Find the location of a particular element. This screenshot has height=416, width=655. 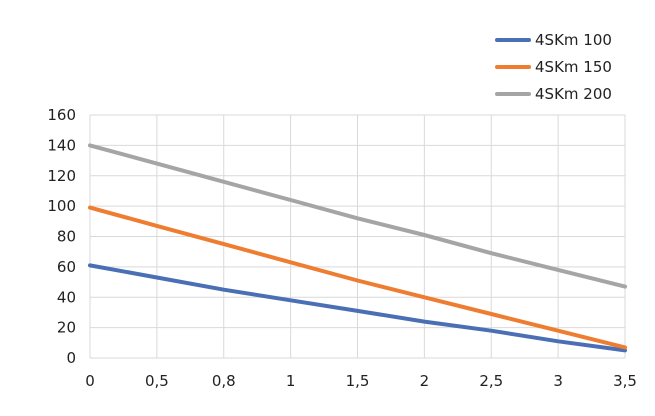

y-tick-label: 0 is located at coordinates (71, 358).